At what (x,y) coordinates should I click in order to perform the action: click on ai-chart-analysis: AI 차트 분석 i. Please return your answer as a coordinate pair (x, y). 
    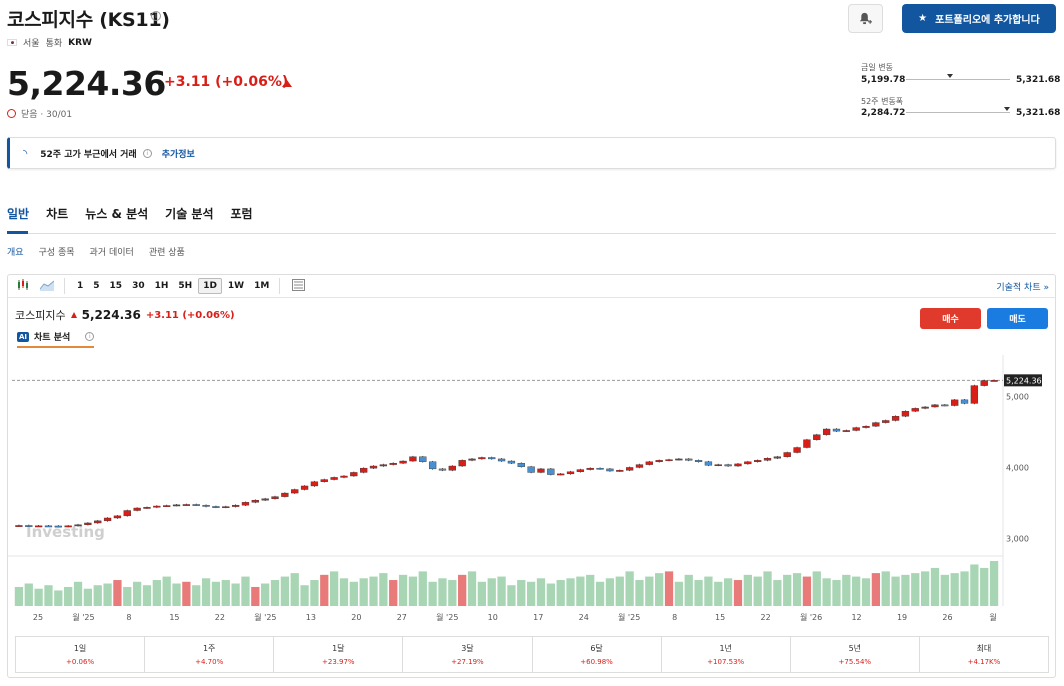
    Looking at the image, I should click on (56, 339).